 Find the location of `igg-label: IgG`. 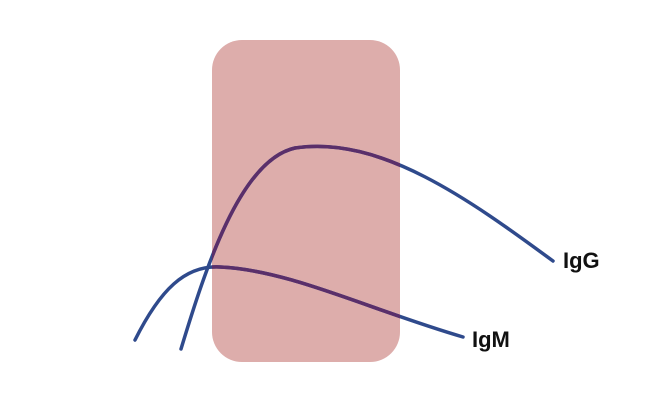

igg-label: IgG is located at coordinates (581, 260).